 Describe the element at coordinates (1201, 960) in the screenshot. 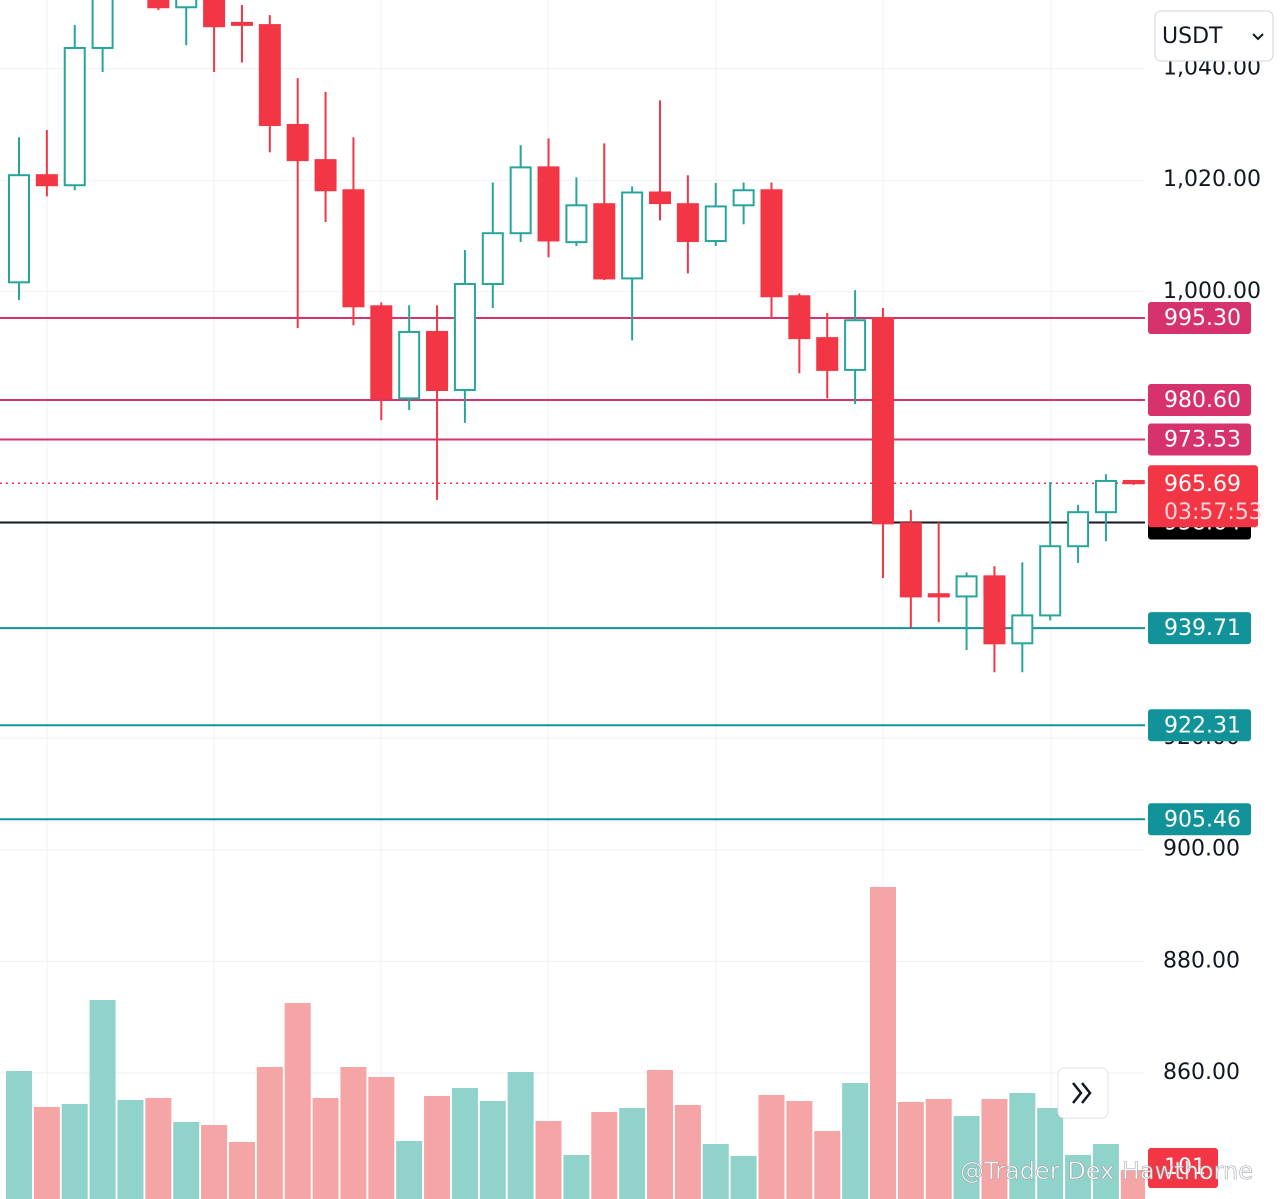

I see `y-tick-label: 880.00` at that location.